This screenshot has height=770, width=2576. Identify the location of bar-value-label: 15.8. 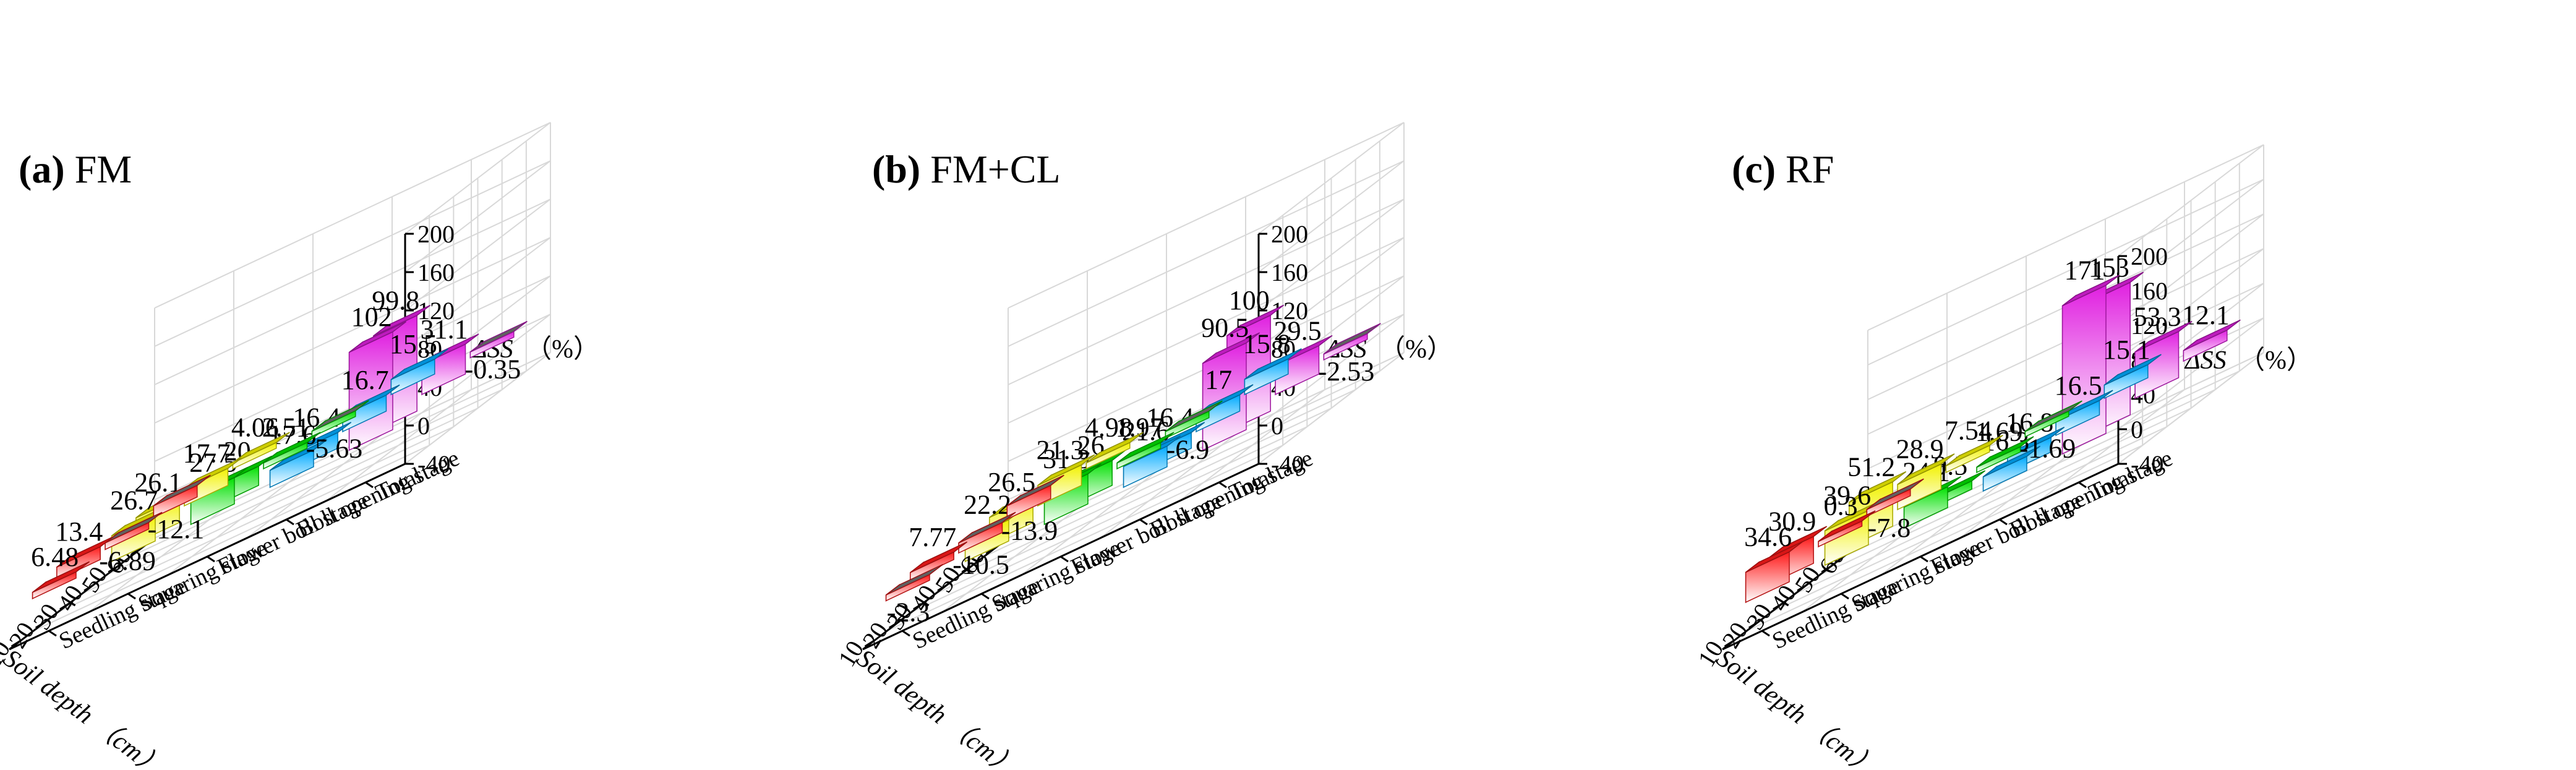
(1267, 344).